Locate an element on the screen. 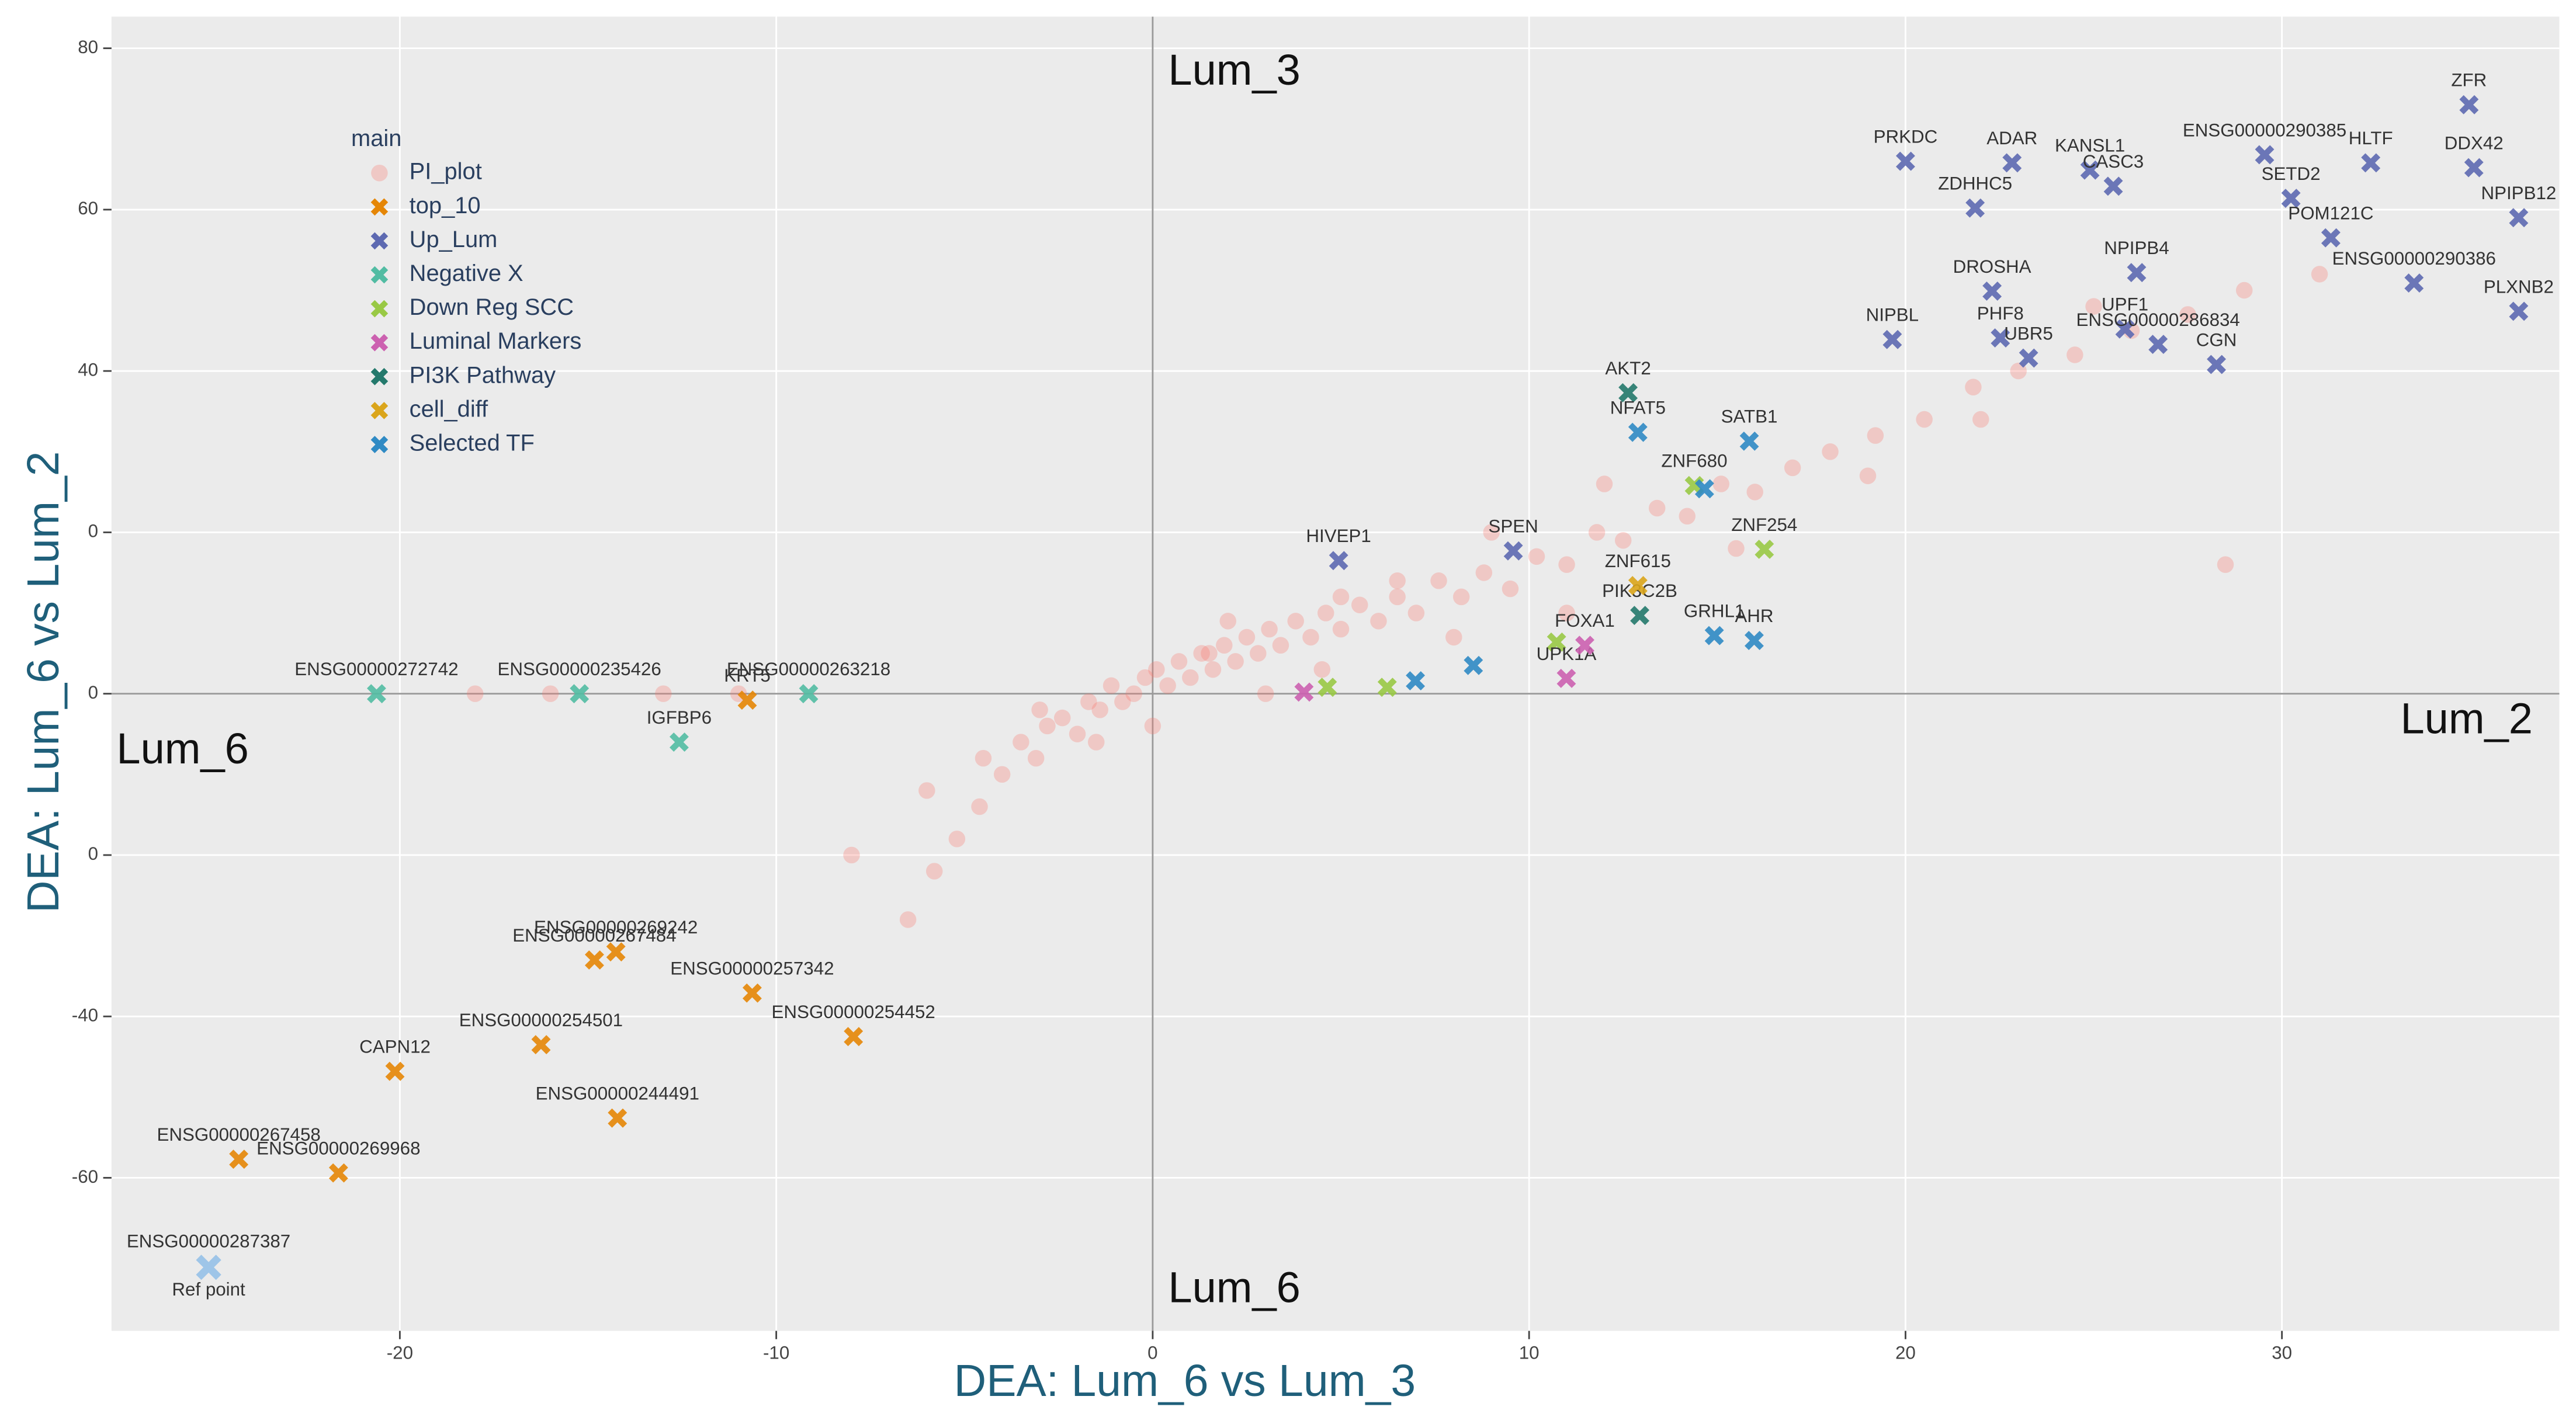  legend-label: PI3K Pathway is located at coordinates (483, 375).